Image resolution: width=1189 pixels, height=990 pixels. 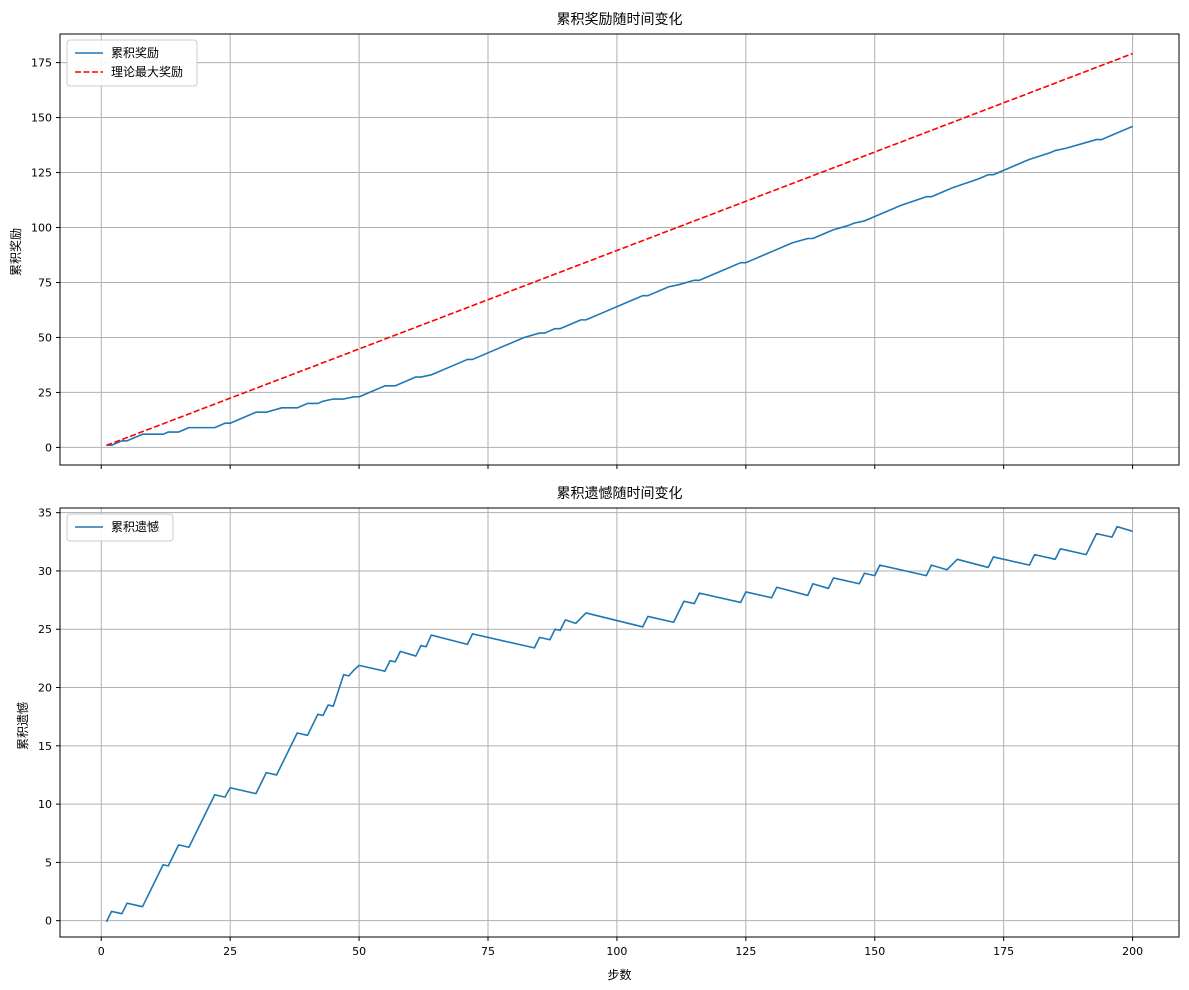 I want to click on regret-y-tick-label: 0, so click(x=48, y=921).